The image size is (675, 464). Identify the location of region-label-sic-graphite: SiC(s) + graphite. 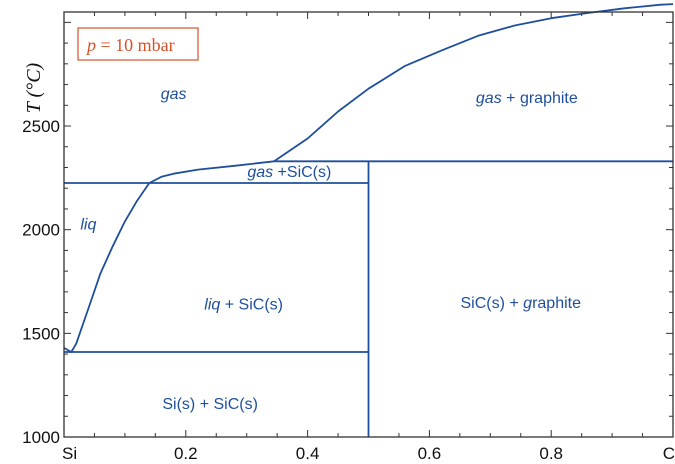
(521, 303).